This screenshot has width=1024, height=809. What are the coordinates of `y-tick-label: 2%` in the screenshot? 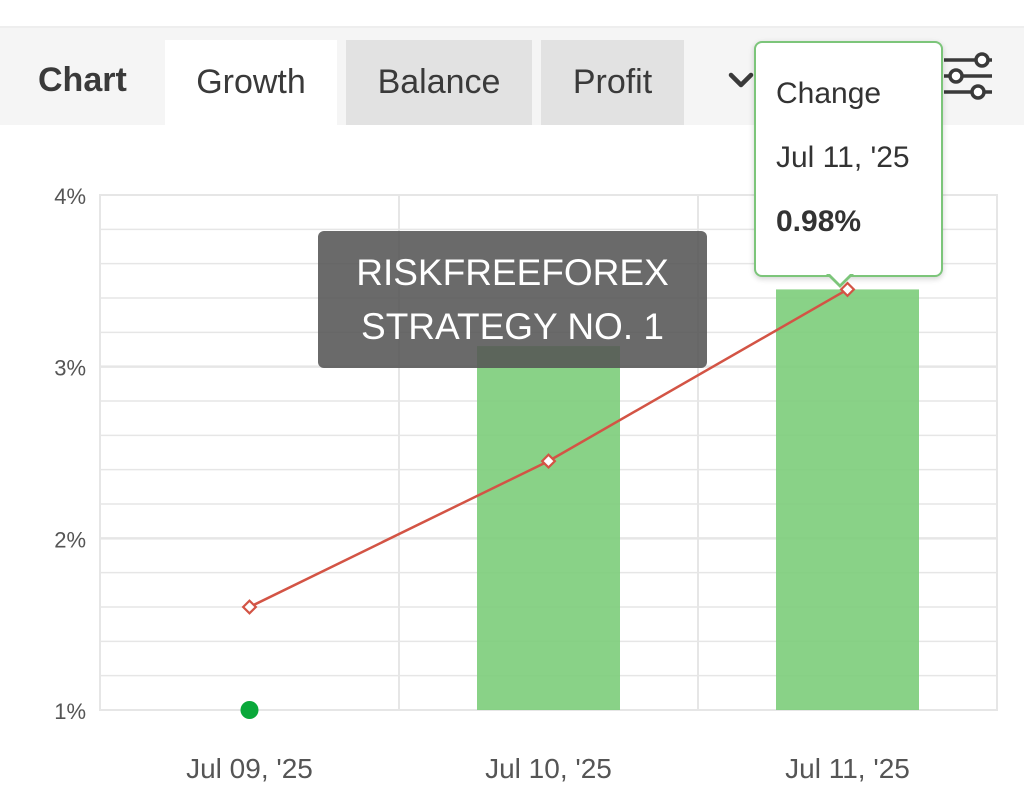 It's located at (70, 539).